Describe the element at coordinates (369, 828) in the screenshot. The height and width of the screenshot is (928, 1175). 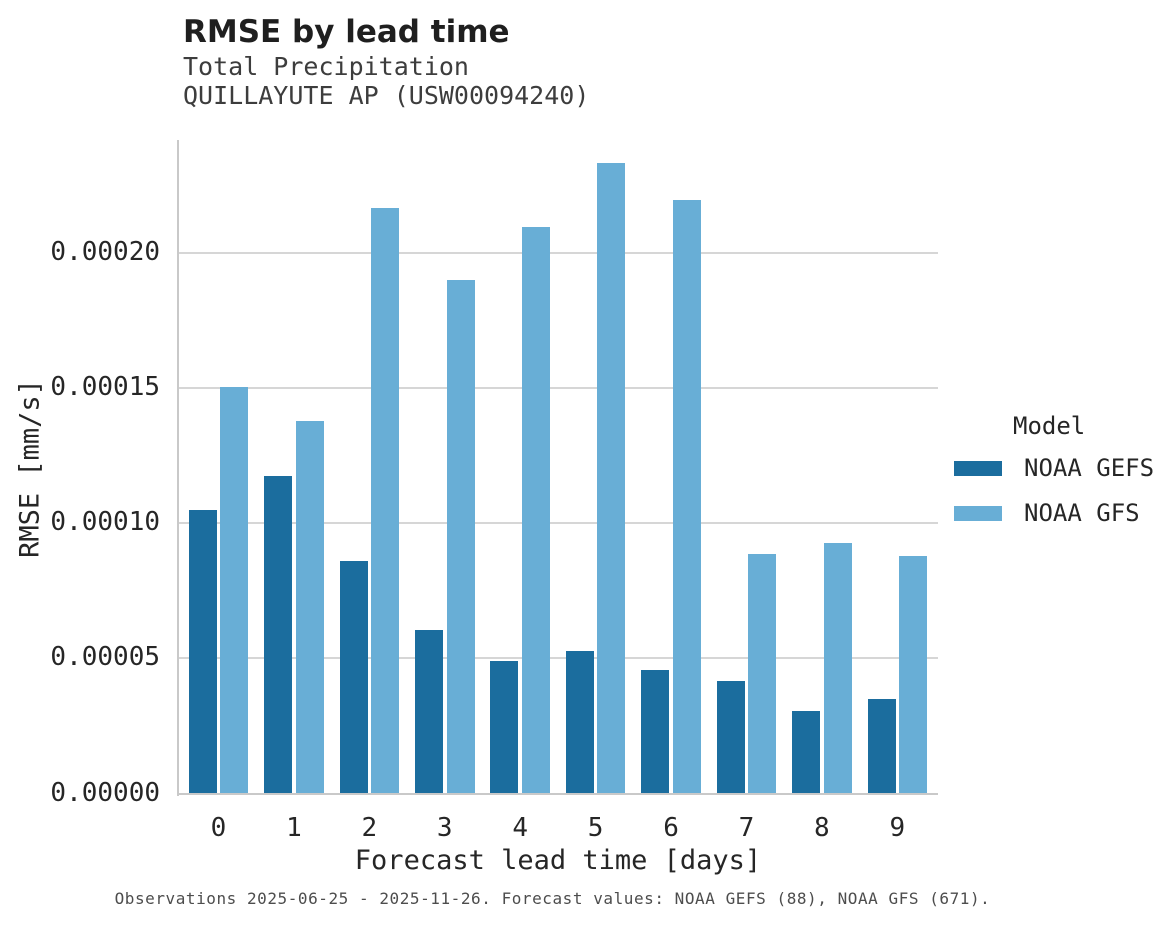
I see `x-tick-label: 2` at that location.